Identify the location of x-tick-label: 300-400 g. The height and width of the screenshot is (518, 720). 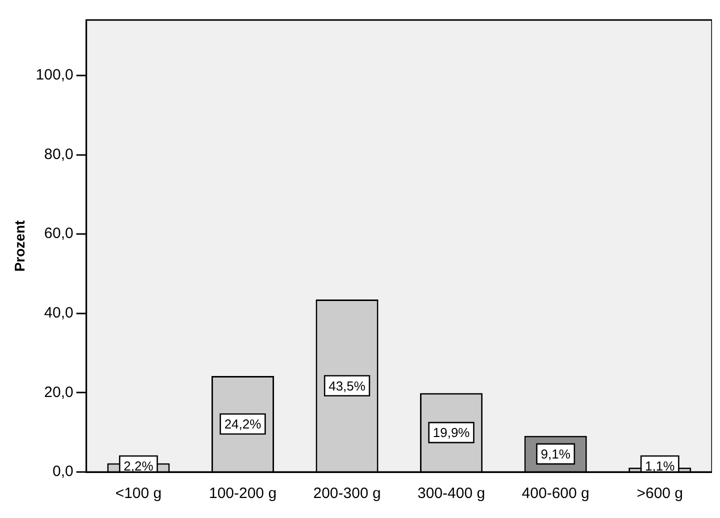
(452, 493).